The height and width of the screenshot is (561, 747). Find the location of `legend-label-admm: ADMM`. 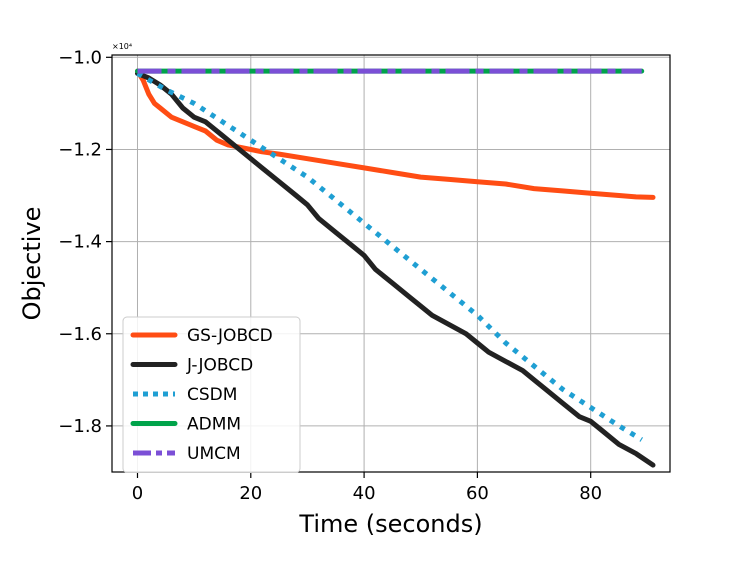

legend-label-admm: ADMM is located at coordinates (214, 425).